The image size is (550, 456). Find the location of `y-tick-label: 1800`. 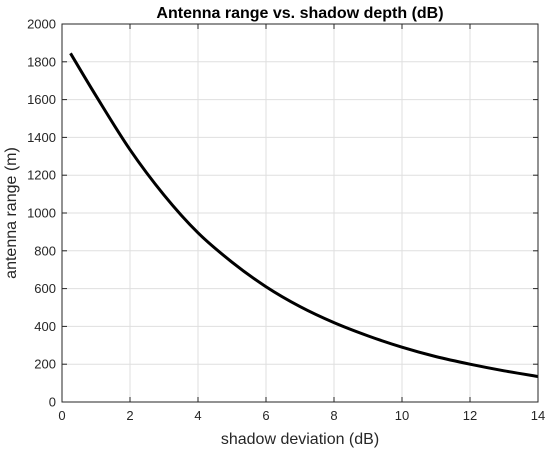

y-tick-label: 1800 is located at coordinates (41, 61).